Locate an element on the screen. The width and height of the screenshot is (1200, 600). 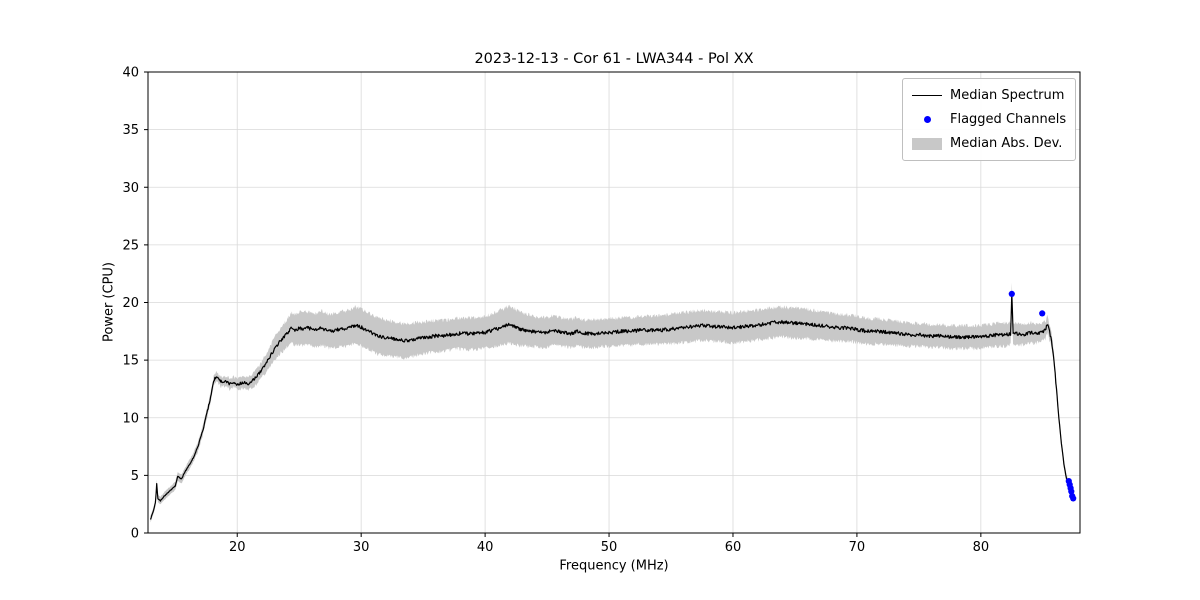
x-tick-label: 80 is located at coordinates (981, 547).